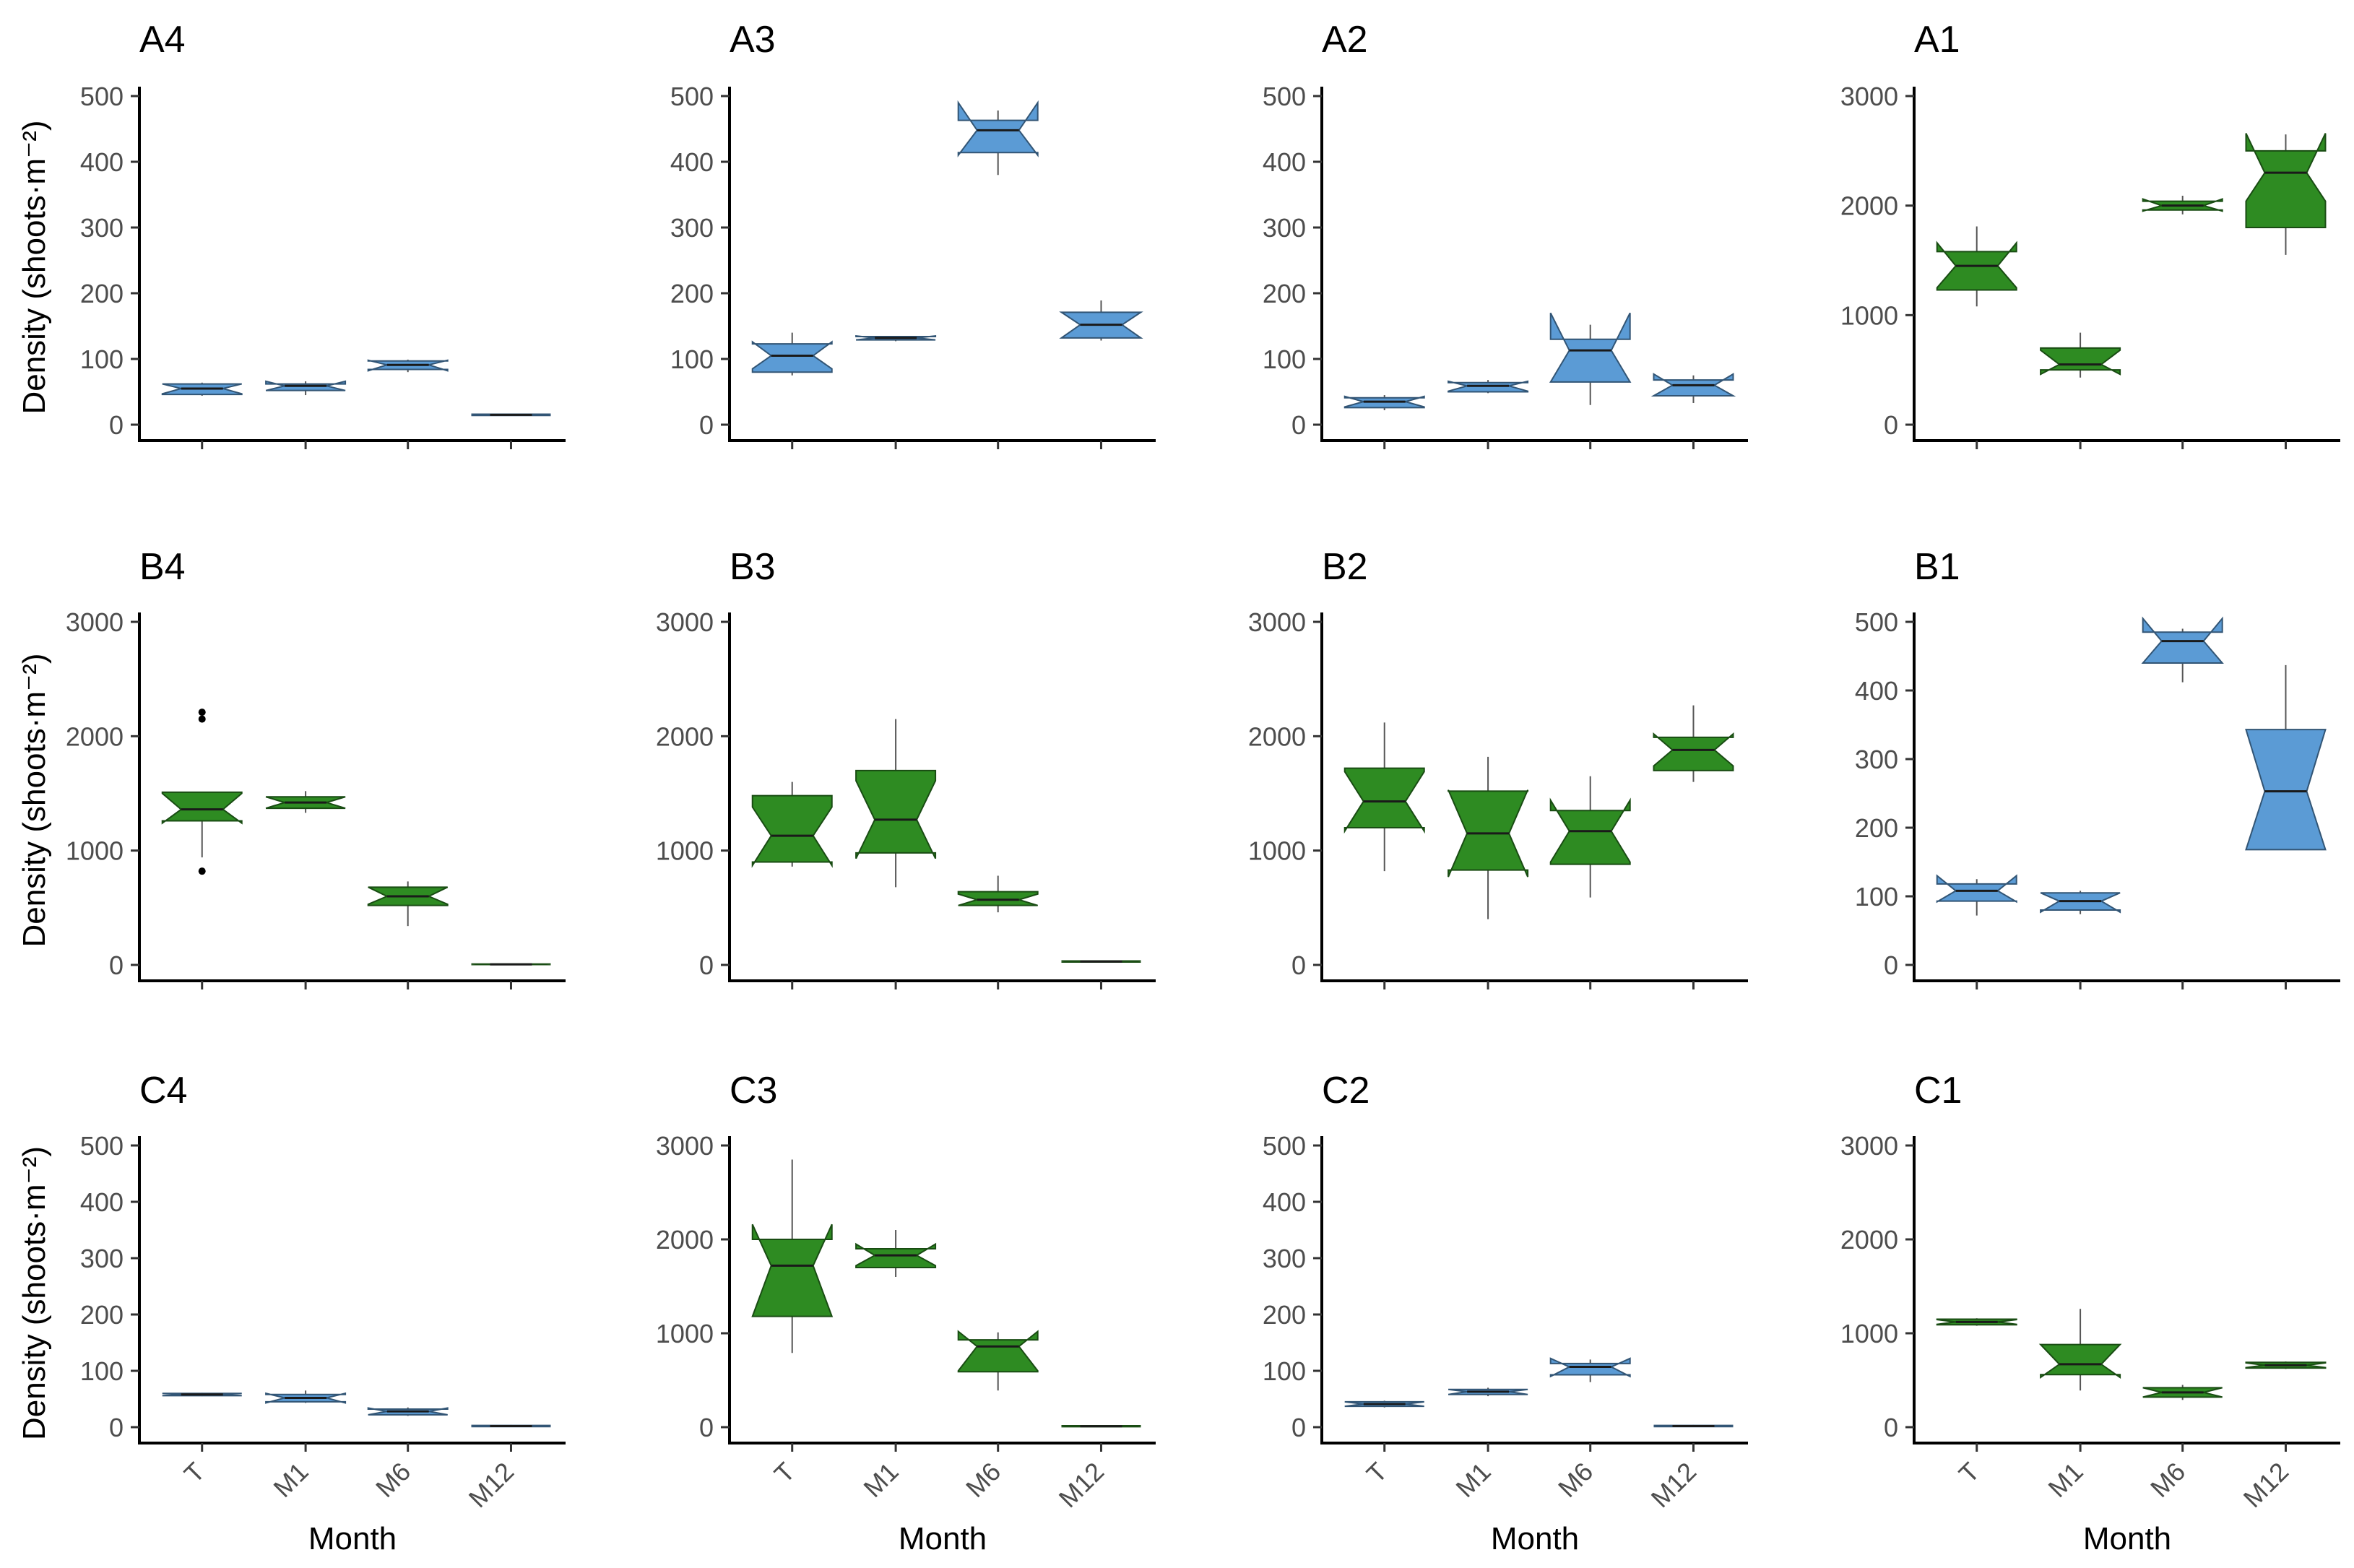  Describe the element at coordinates (1938, 1091) in the screenshot. I see `panel-title: C1` at that location.